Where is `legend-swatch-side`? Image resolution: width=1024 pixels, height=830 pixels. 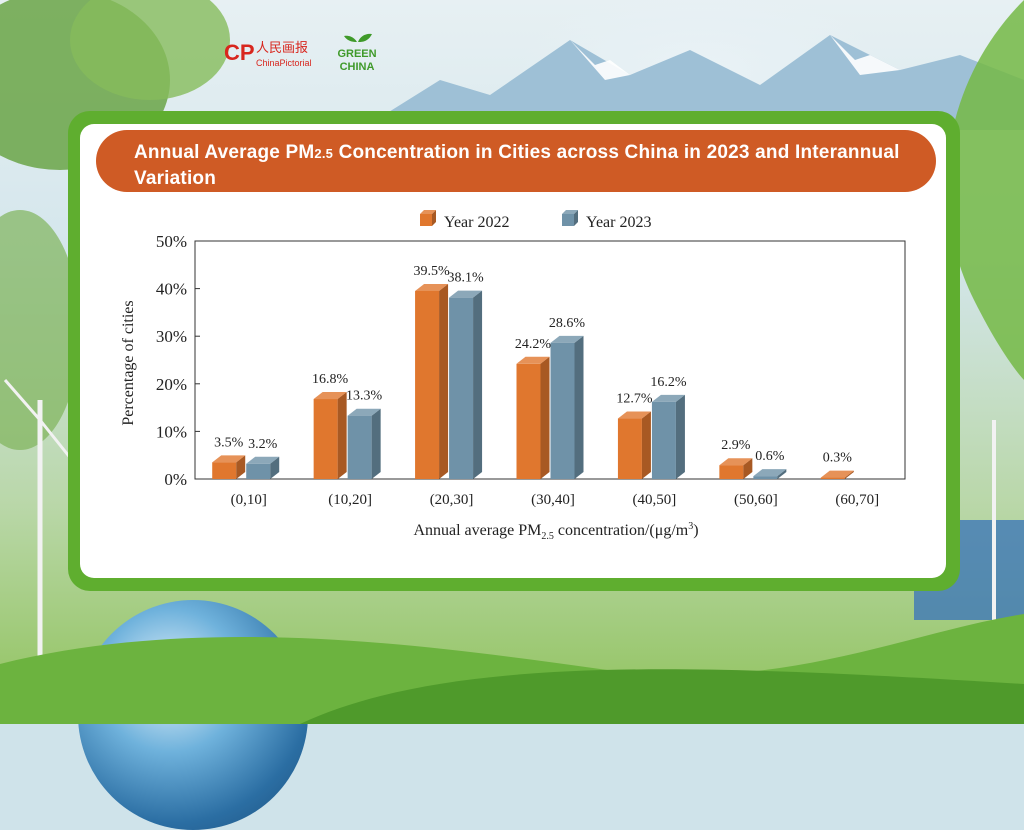
legend-swatch-side is located at coordinates (434, 218).